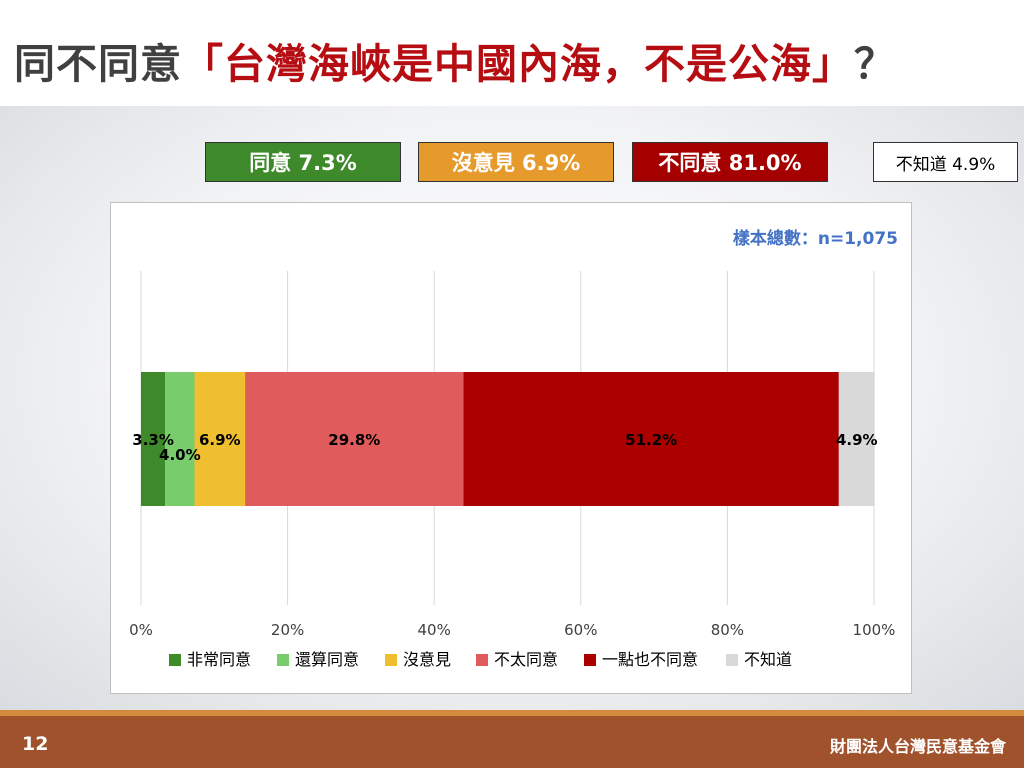 This screenshot has width=1024, height=768. I want to click on legend-label: 不太同意, so click(526, 659).